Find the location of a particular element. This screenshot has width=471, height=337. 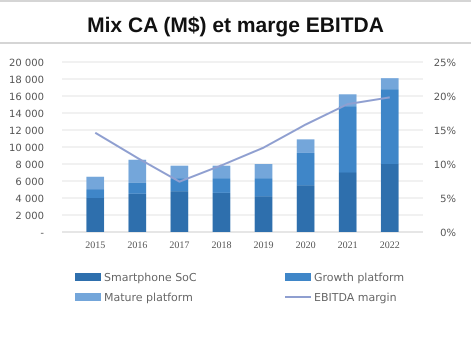

chart-title: Mix CA (M$) et marge EBITDA is located at coordinates (235, 25).